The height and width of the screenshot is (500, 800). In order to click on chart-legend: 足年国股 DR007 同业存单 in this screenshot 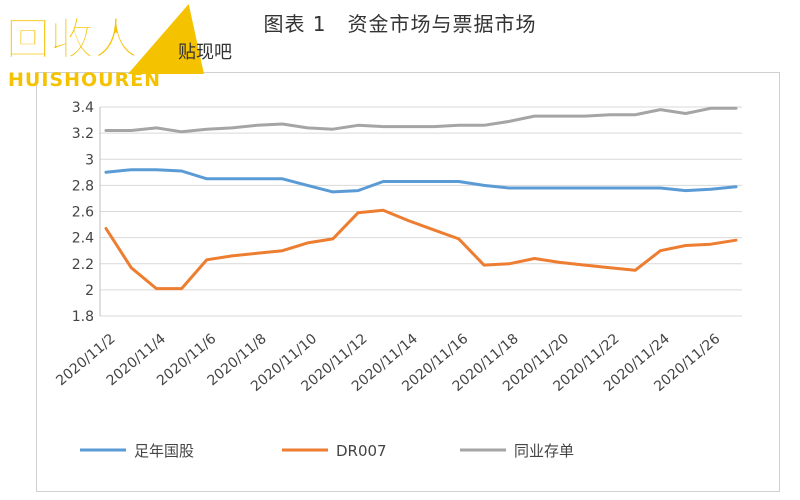, I will do `click(327, 451)`.